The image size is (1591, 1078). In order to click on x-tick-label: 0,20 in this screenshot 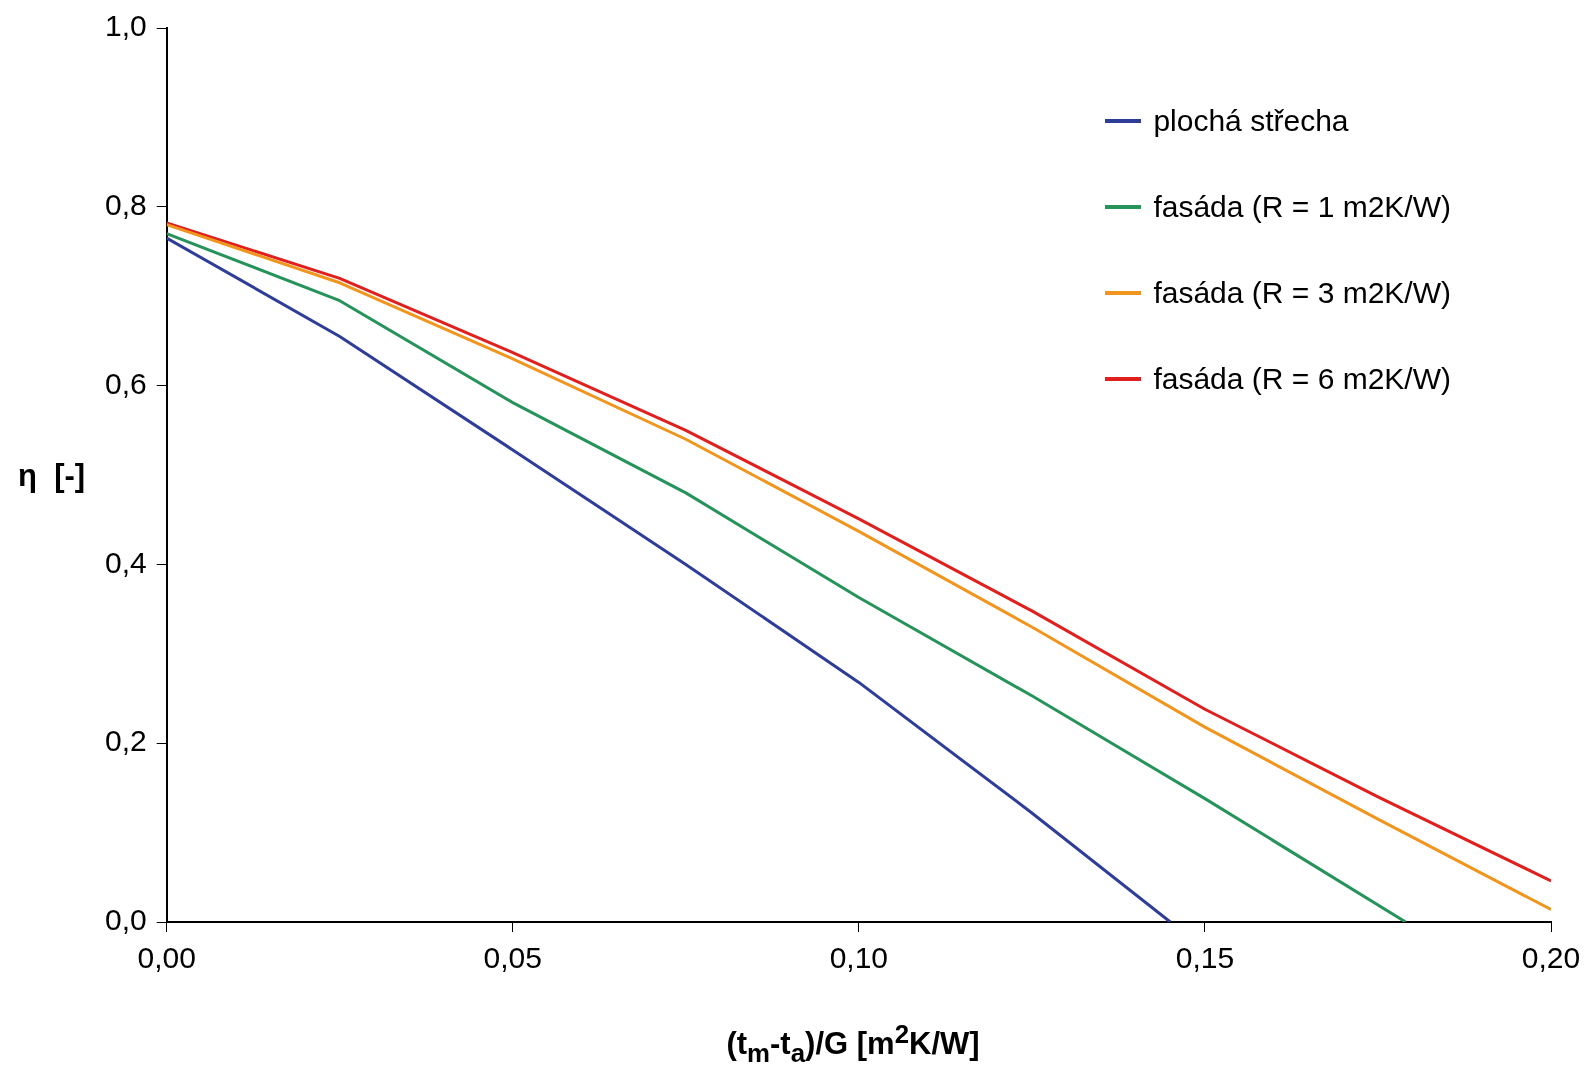, I will do `click(1551, 958)`.